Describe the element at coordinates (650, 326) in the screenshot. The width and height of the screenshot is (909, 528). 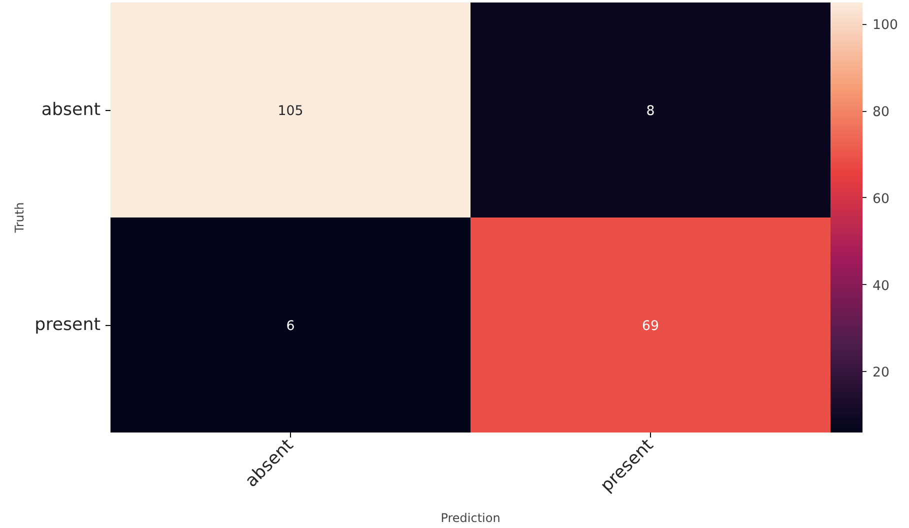
I see `data-label: 69` at that location.